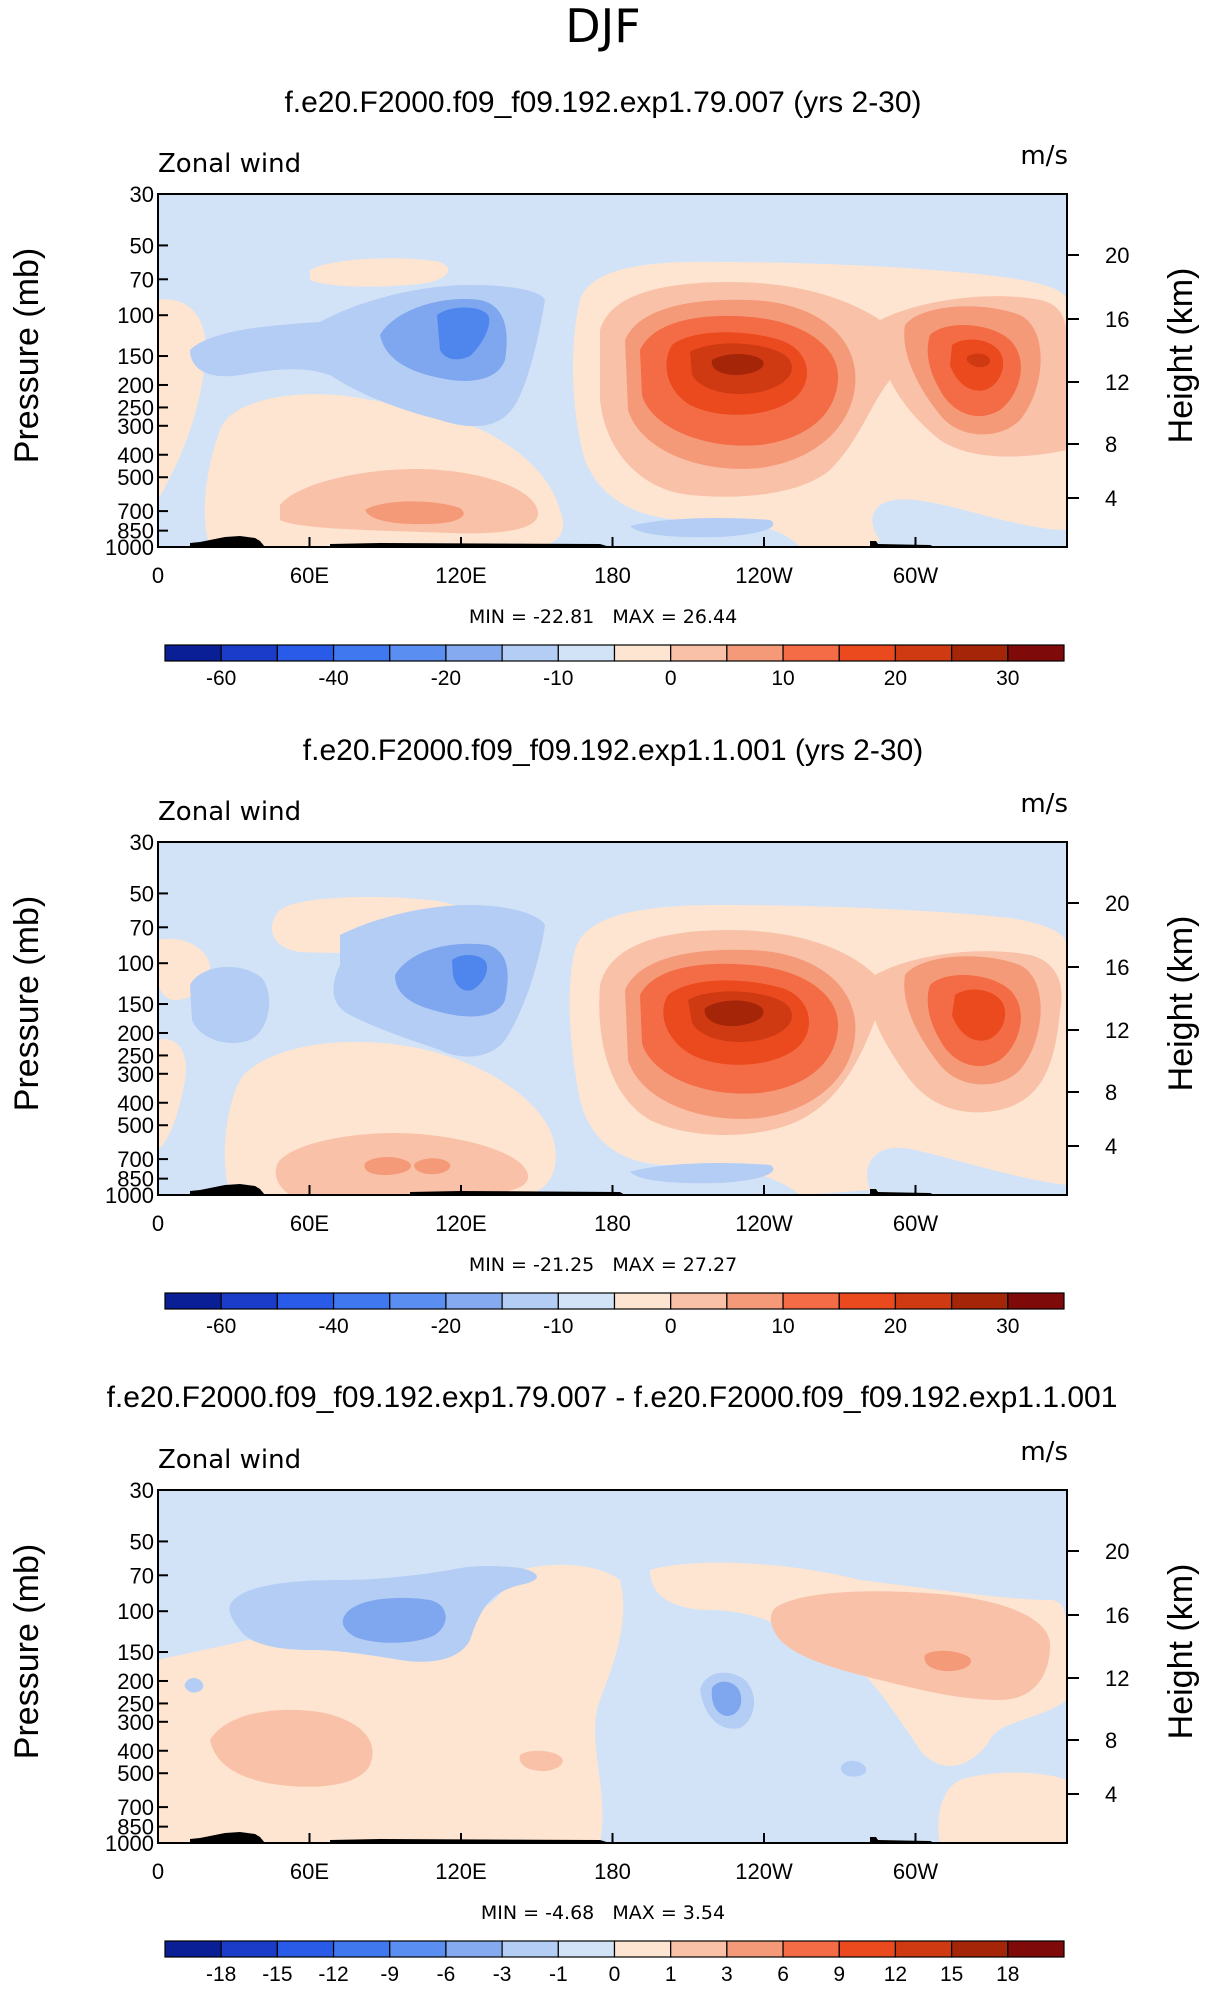  I want to click on colorbar-label: 18, so click(1007, 1974).